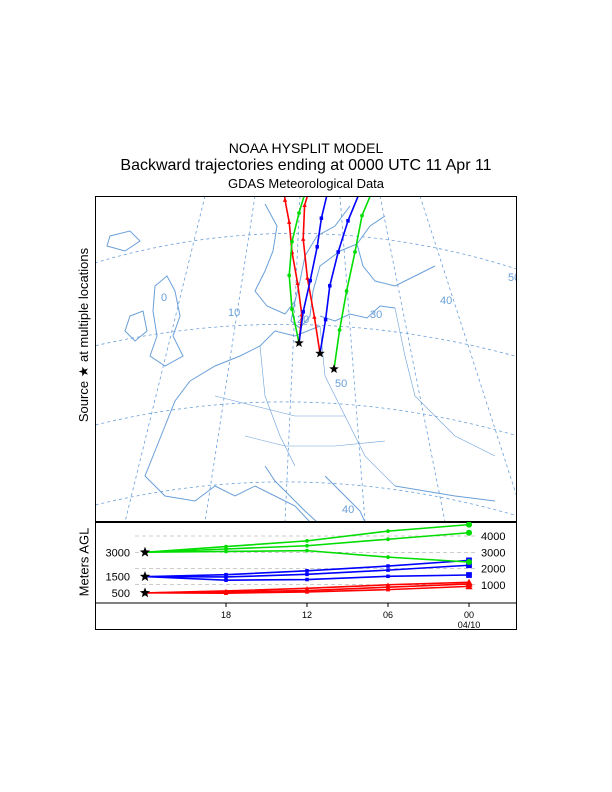 Image resolution: width=612 pixels, height=792 pixels. Describe the element at coordinates (234, 313) in the screenshot. I see `grid-label: 10` at that location.